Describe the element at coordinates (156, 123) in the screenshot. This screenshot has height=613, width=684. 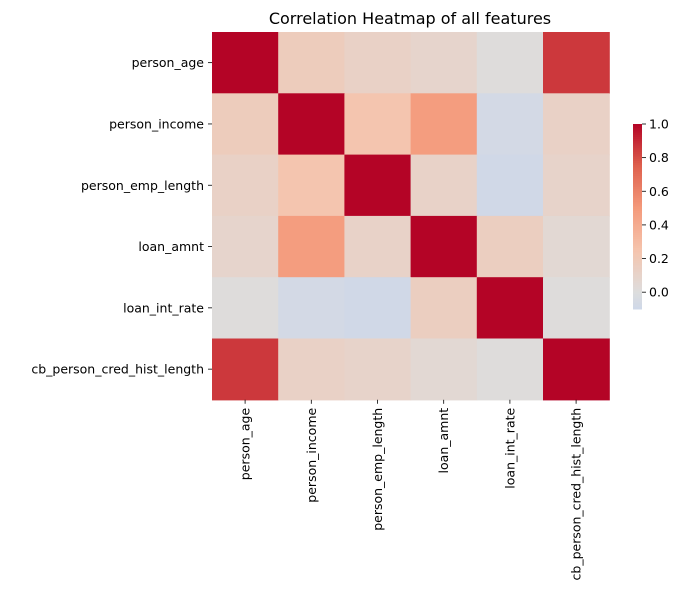
I see `y-tick-label: person_income` at that location.